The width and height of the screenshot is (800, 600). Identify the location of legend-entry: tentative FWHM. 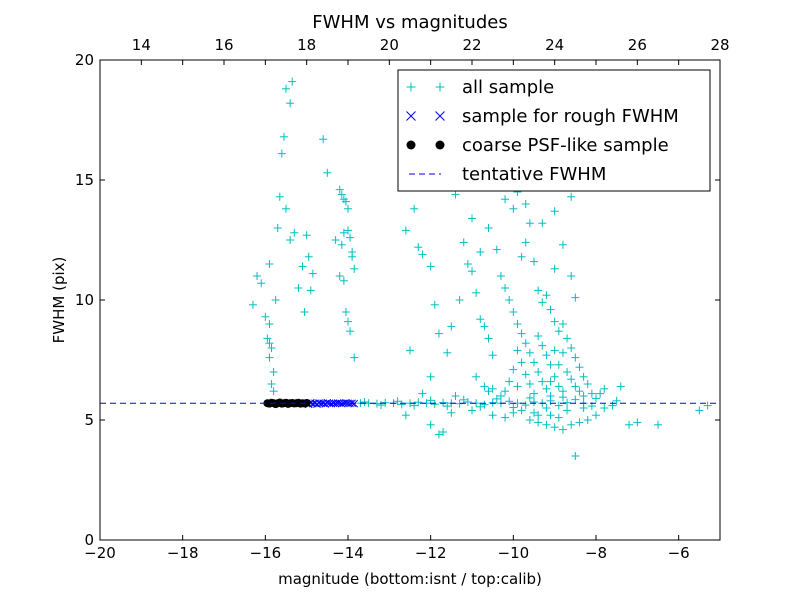
(507, 174).